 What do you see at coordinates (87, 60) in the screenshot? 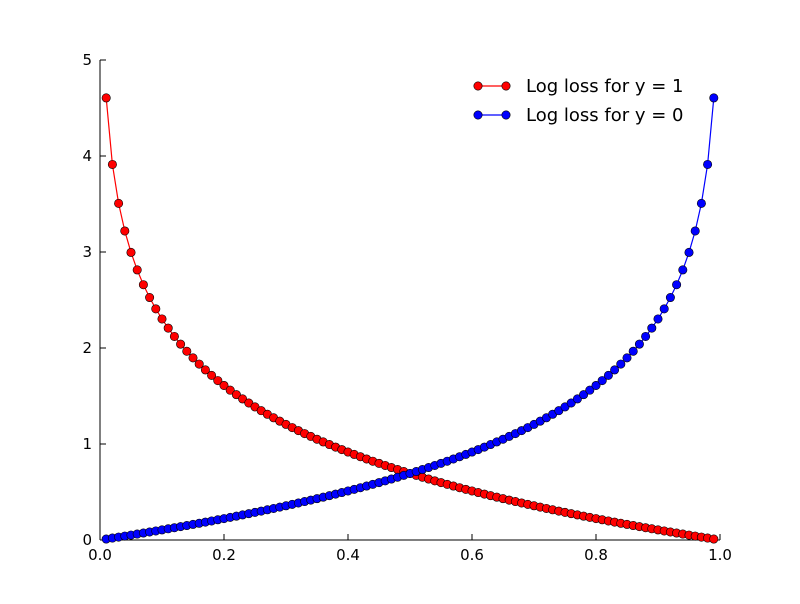
I see `y-tick-label: 5` at bounding box center [87, 60].